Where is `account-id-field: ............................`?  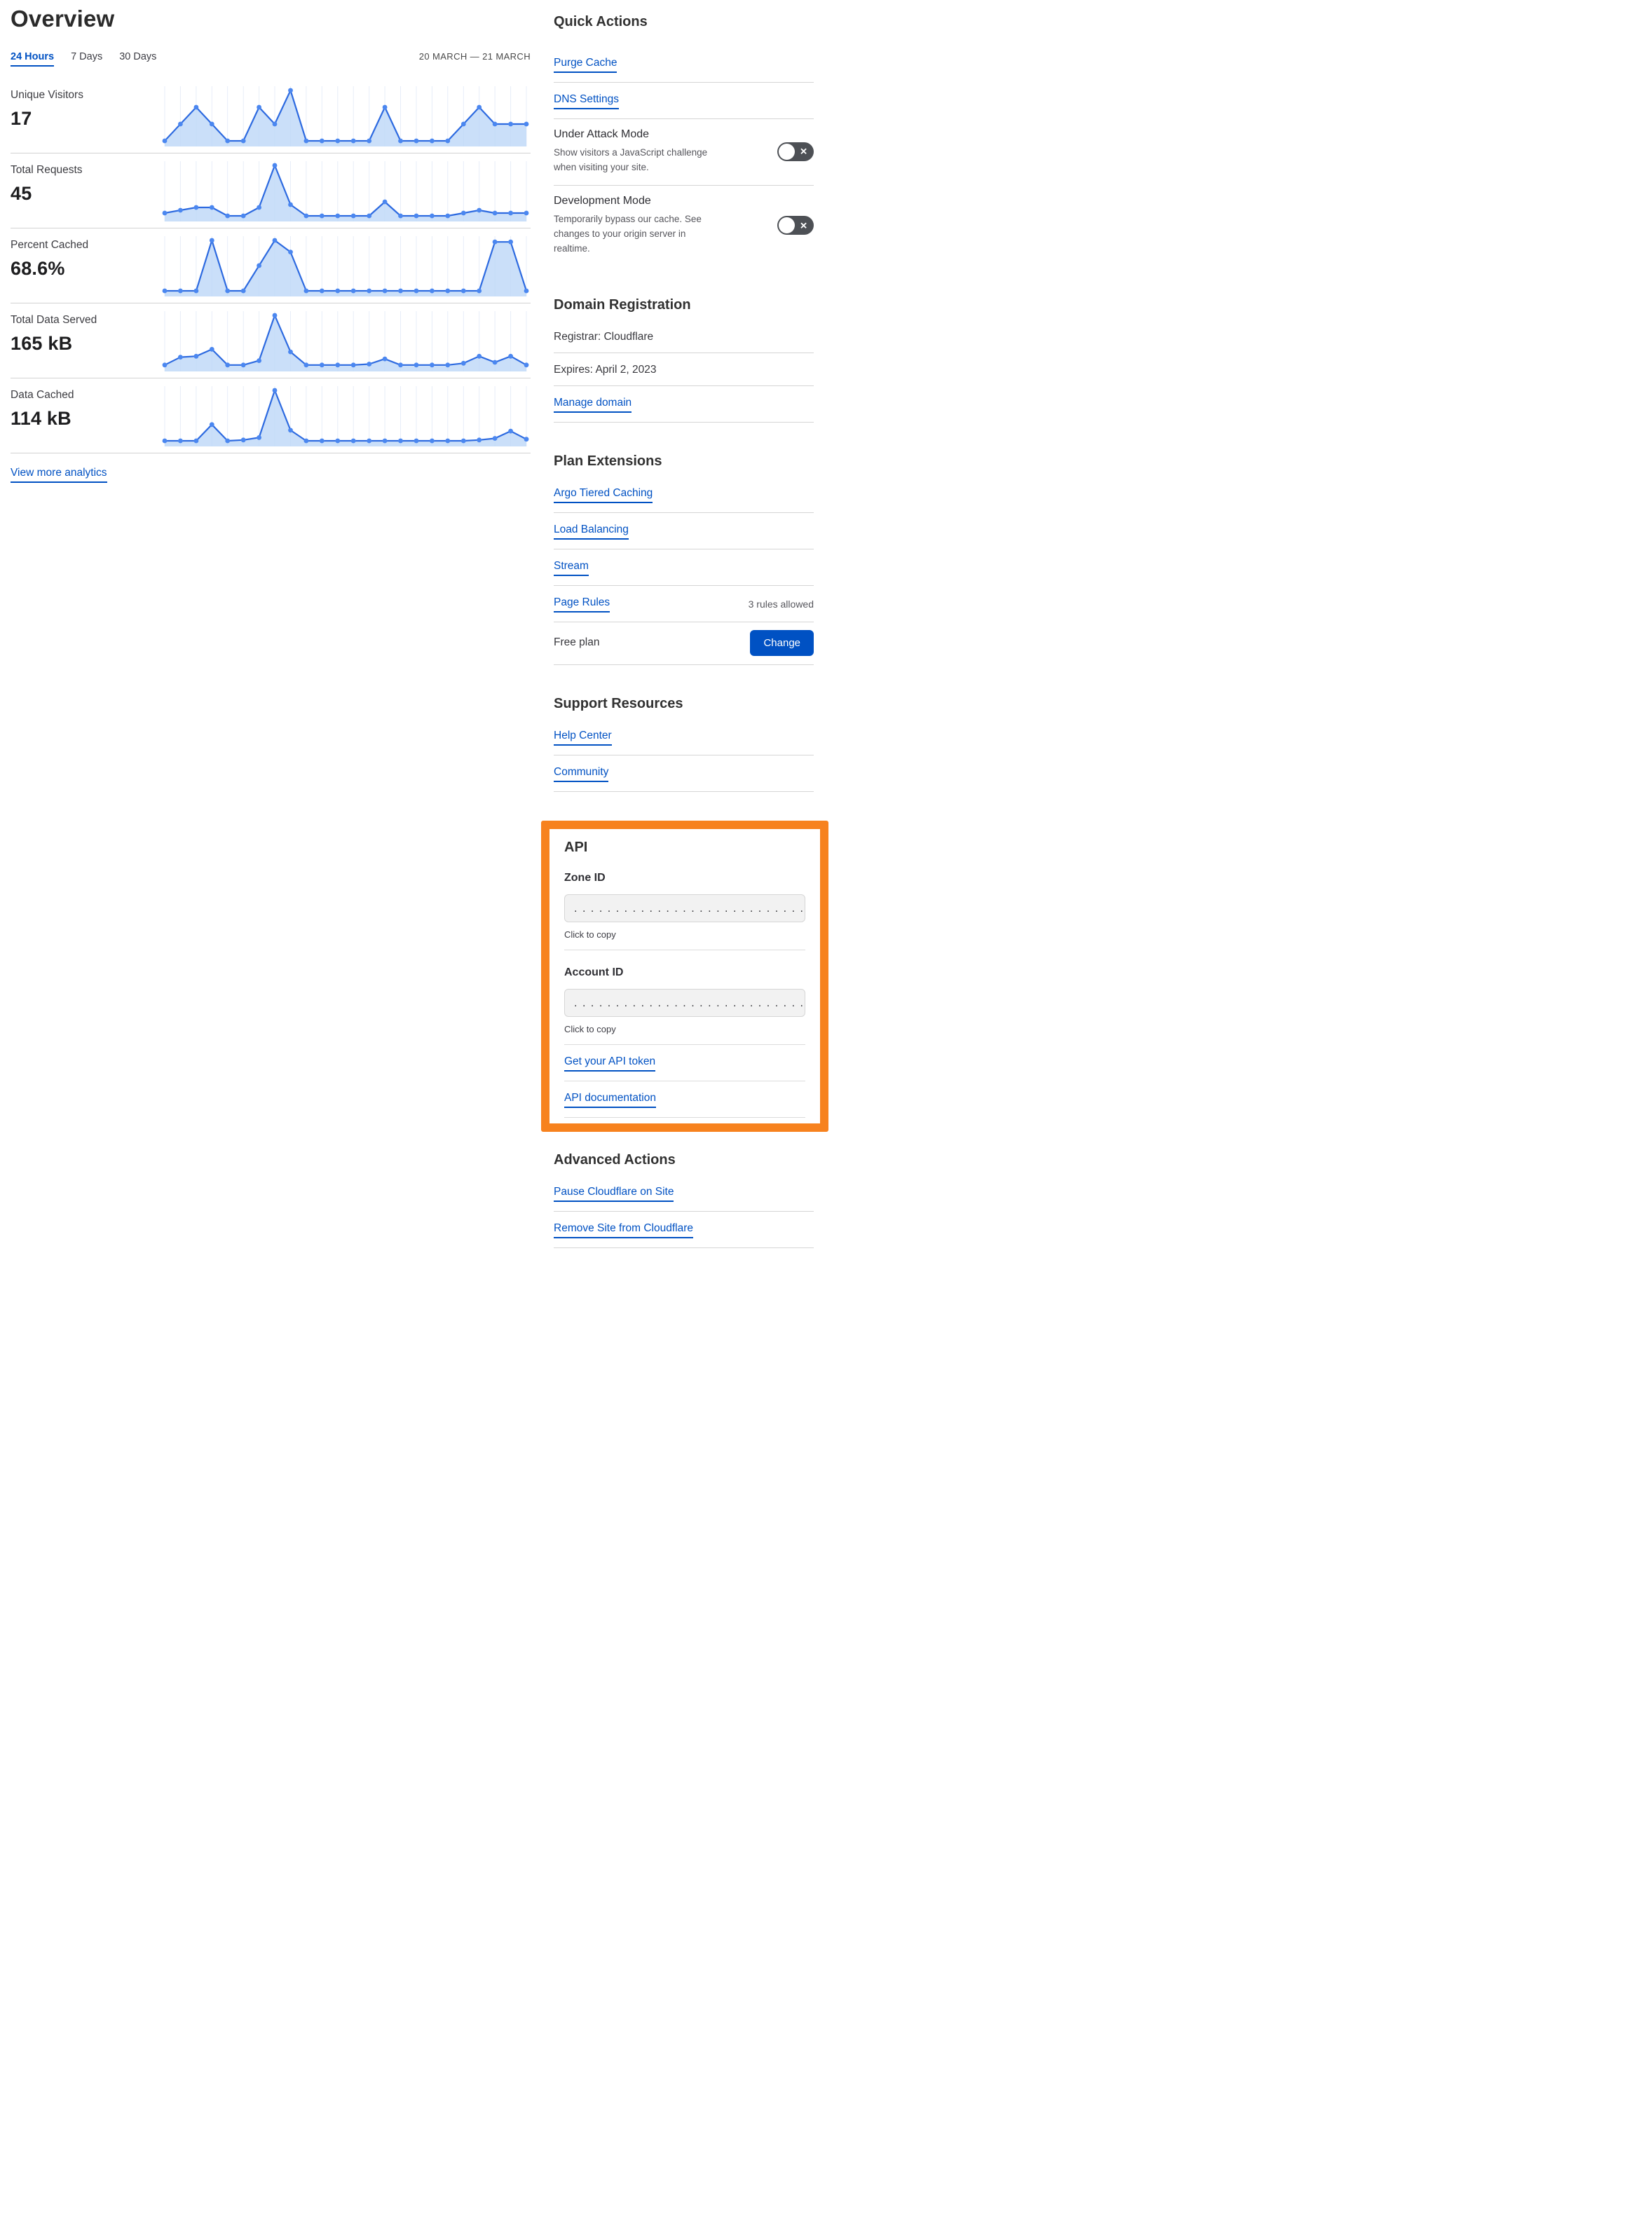
account-id-field: ............................ is located at coordinates (685, 1002).